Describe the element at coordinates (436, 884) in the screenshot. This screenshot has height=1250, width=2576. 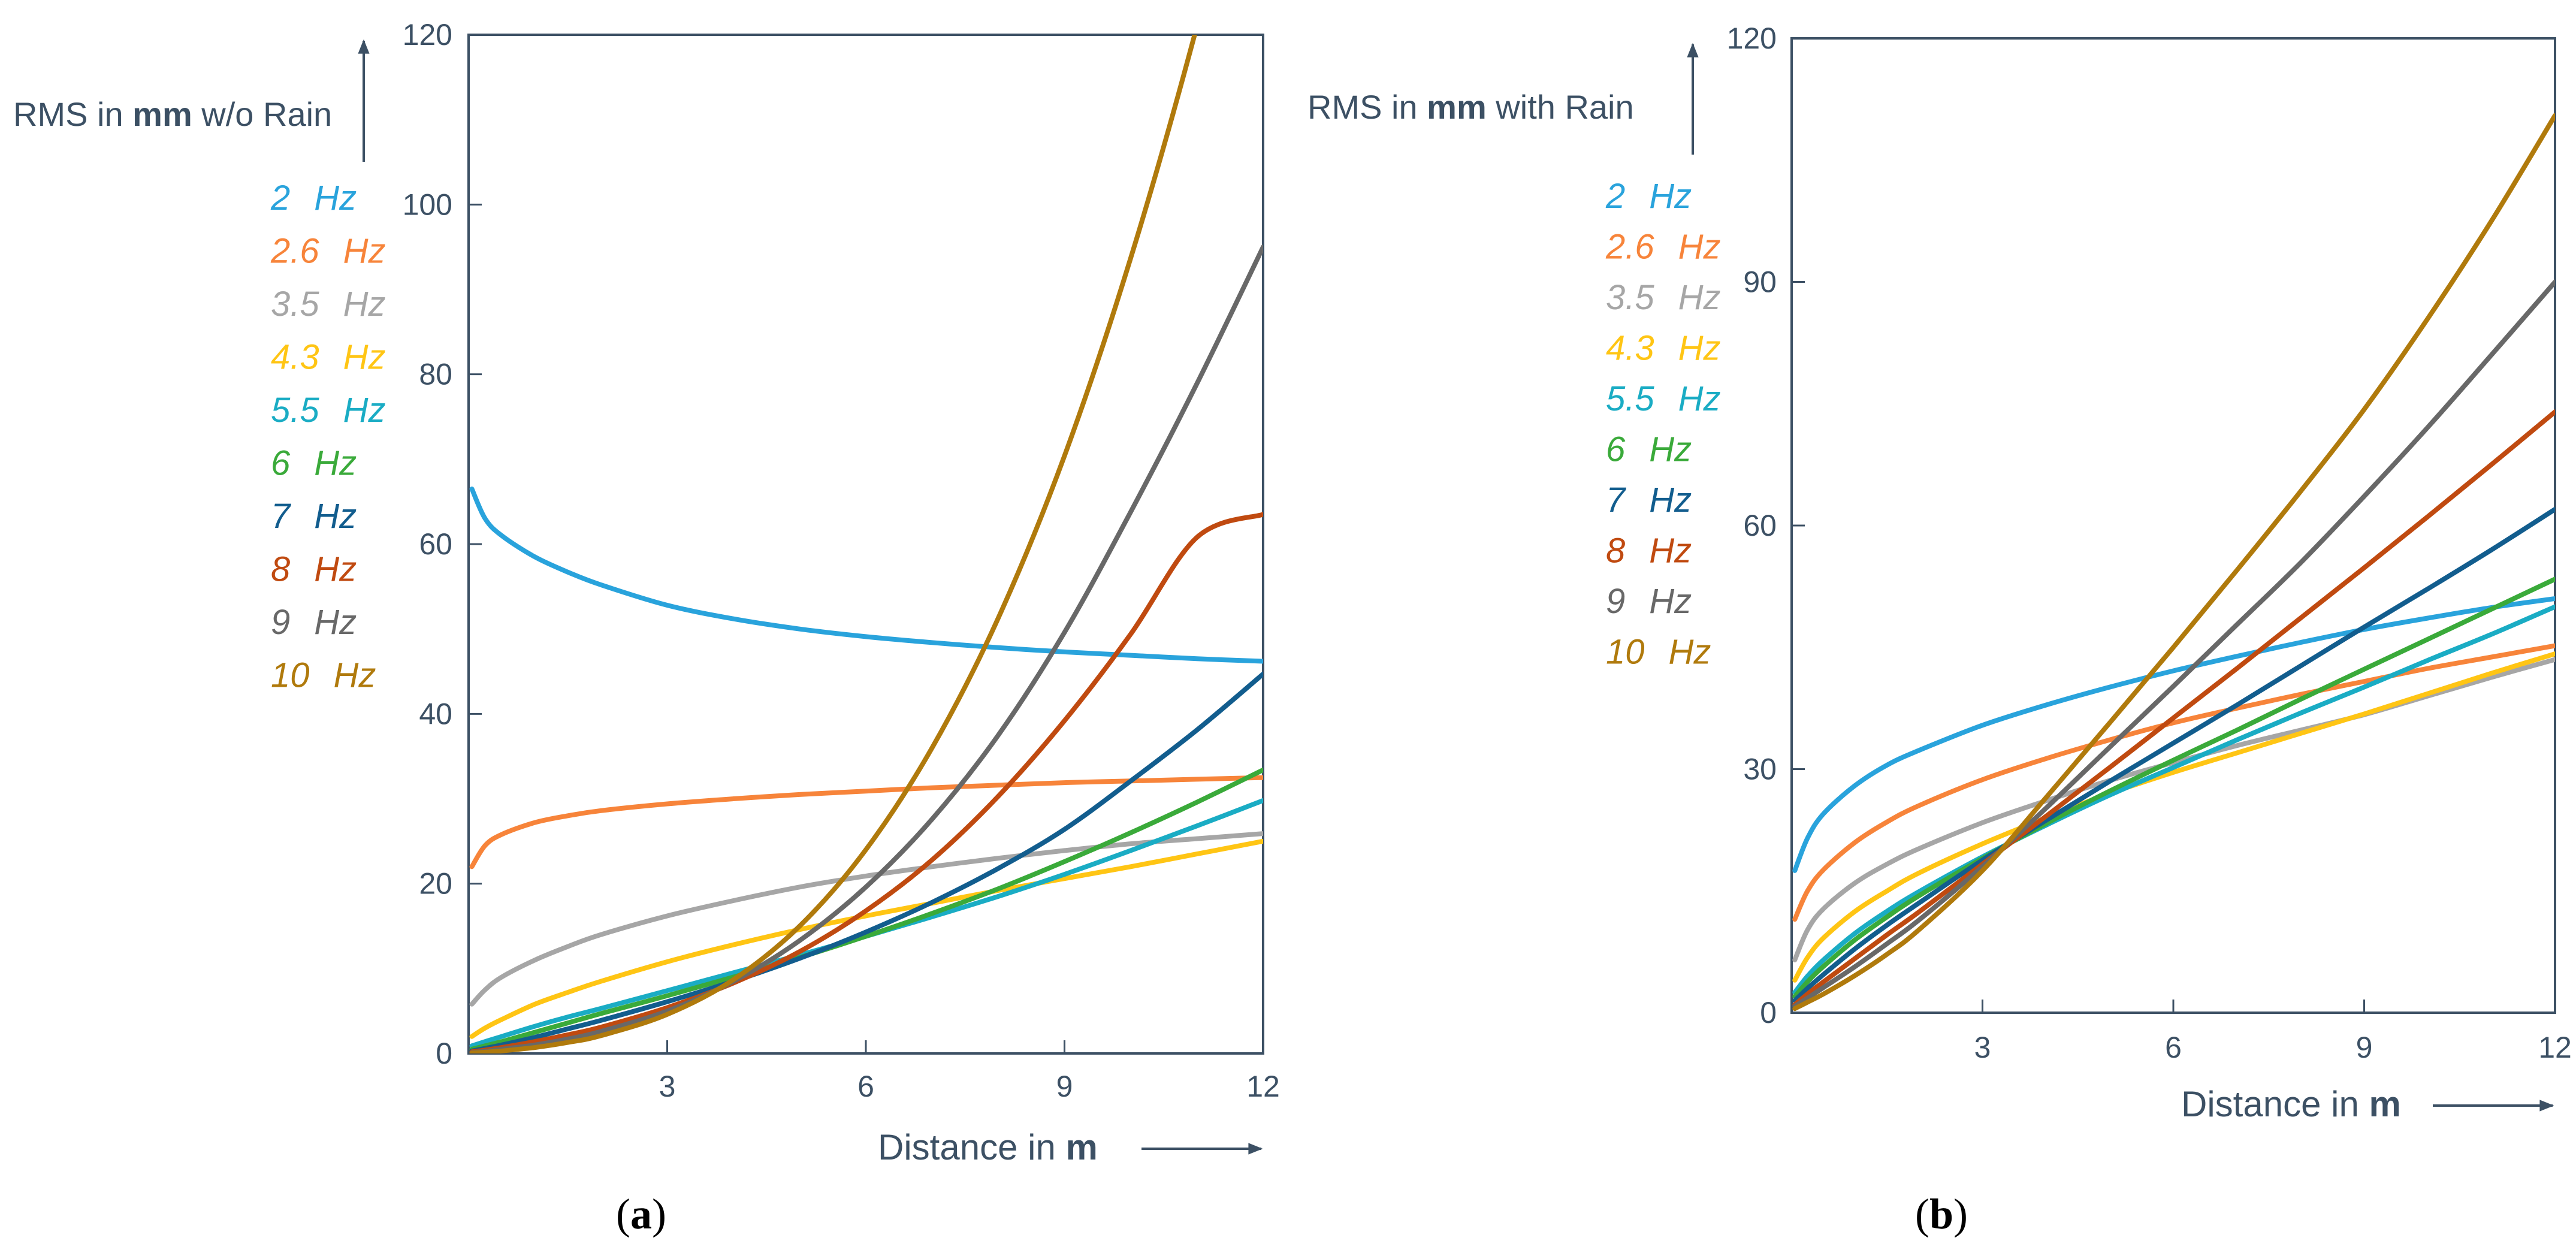
I see `y-tick-label: 20` at that location.